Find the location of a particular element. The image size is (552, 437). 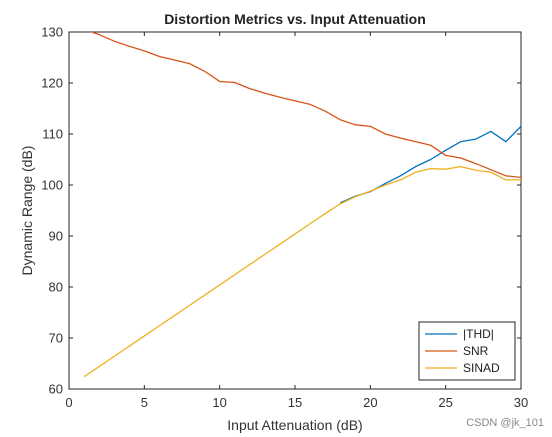

y-tick-label: 110 is located at coordinates (52, 134).